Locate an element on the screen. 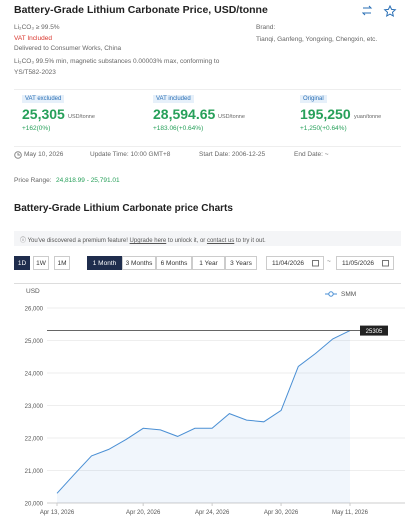 Image resolution: width=415 pixels, height=525 pixels. start-date: Start Date: 2006-12-25 is located at coordinates (232, 154).